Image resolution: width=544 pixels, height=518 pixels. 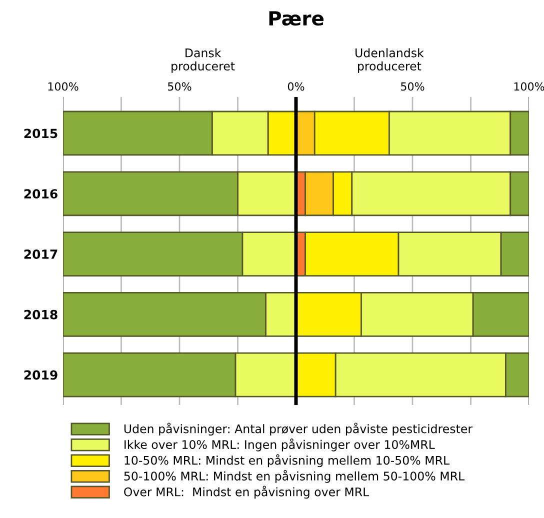 I want to click on y-tick-label: 2015, so click(x=41, y=133).